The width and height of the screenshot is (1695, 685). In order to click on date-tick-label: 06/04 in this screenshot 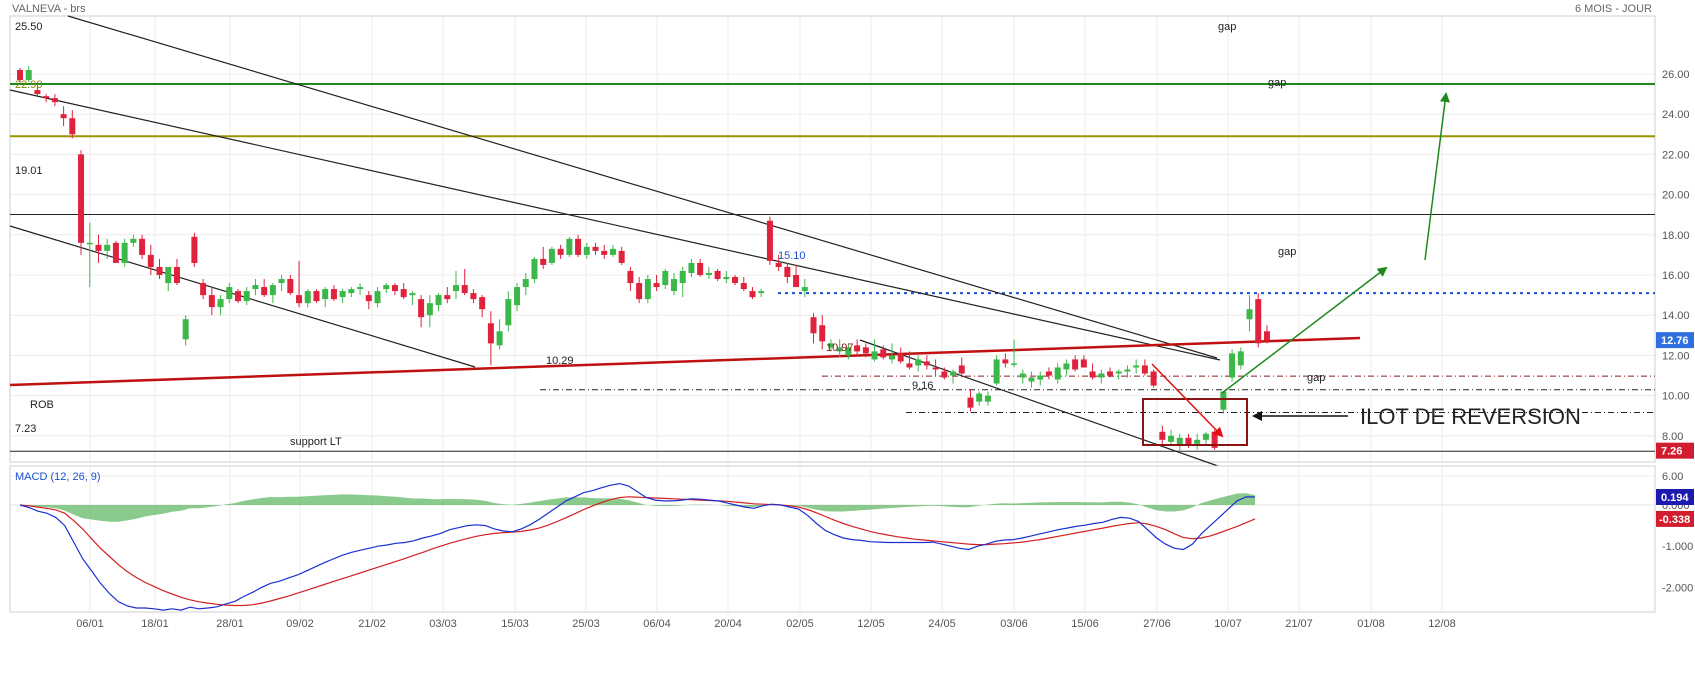, I will do `click(657, 624)`.